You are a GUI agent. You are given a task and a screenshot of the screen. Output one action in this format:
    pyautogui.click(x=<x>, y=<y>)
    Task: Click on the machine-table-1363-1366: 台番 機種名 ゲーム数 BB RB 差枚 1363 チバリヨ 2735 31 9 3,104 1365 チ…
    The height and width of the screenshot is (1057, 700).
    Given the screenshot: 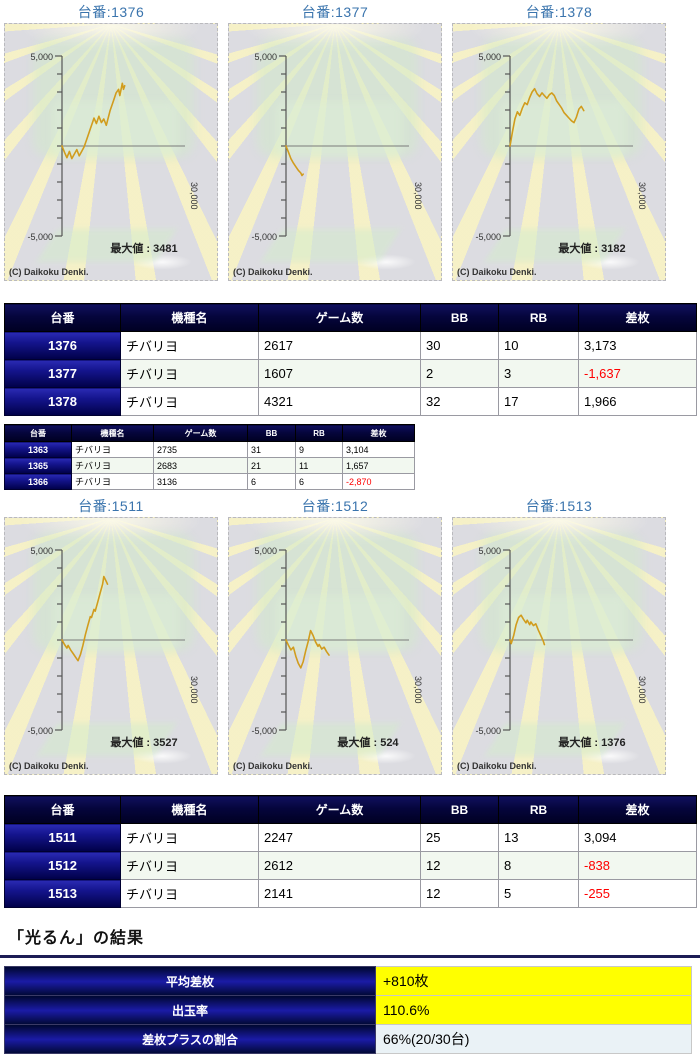 What is the action you would take?
    pyautogui.click(x=209, y=457)
    